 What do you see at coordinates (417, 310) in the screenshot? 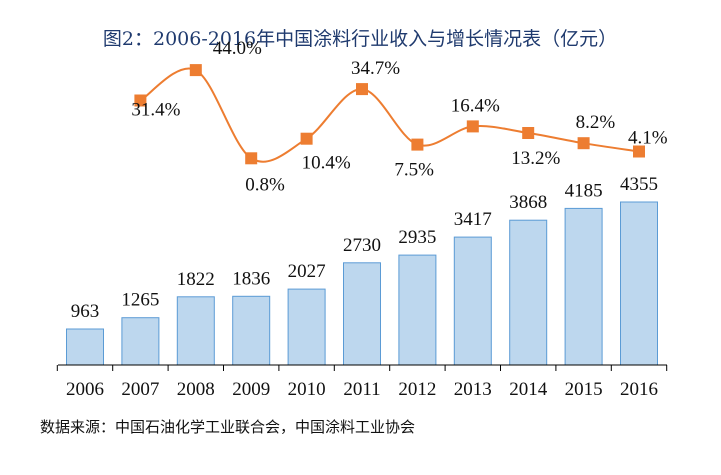
I see `bar-2012` at bounding box center [417, 310].